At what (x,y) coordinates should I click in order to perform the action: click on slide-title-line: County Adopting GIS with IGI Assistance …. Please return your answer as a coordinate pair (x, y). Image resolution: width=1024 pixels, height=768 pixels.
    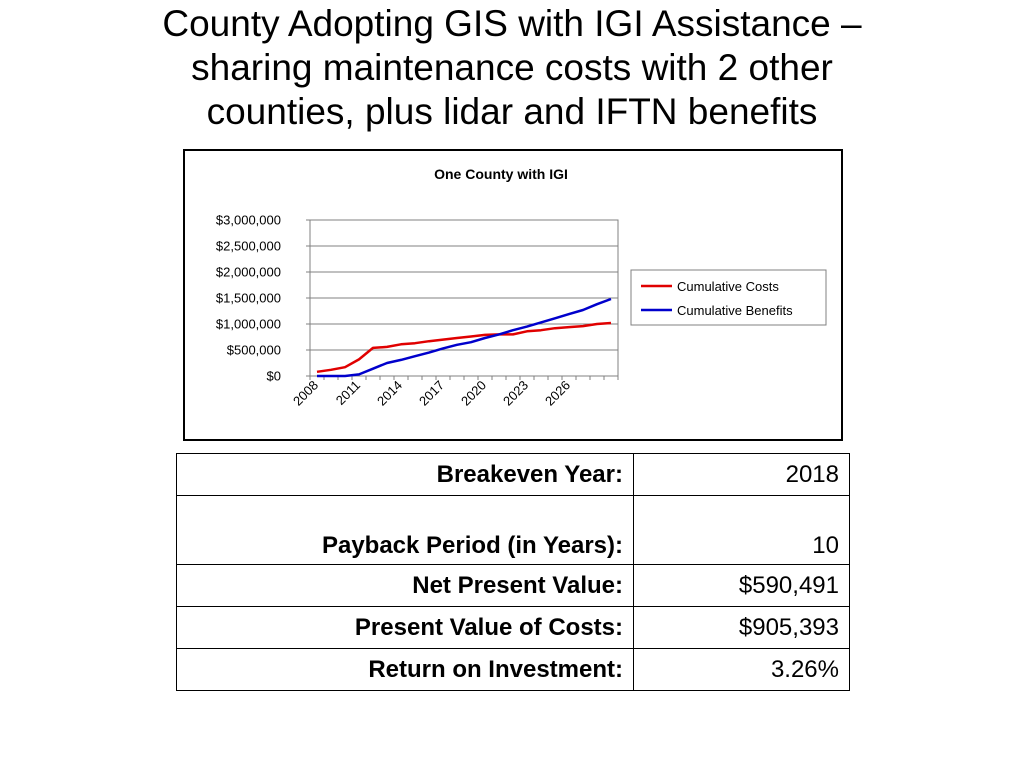
    Looking at the image, I should click on (512, 23).